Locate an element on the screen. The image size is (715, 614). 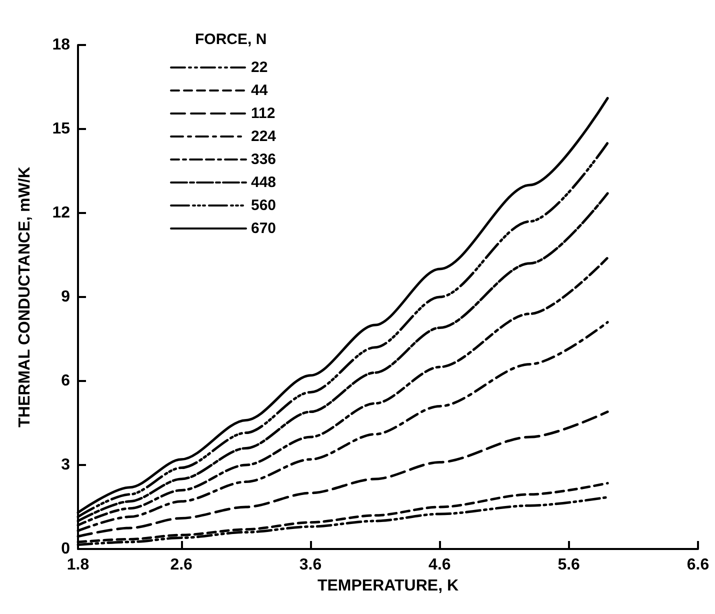
y-tick-label: 3 is located at coordinates (65, 465).